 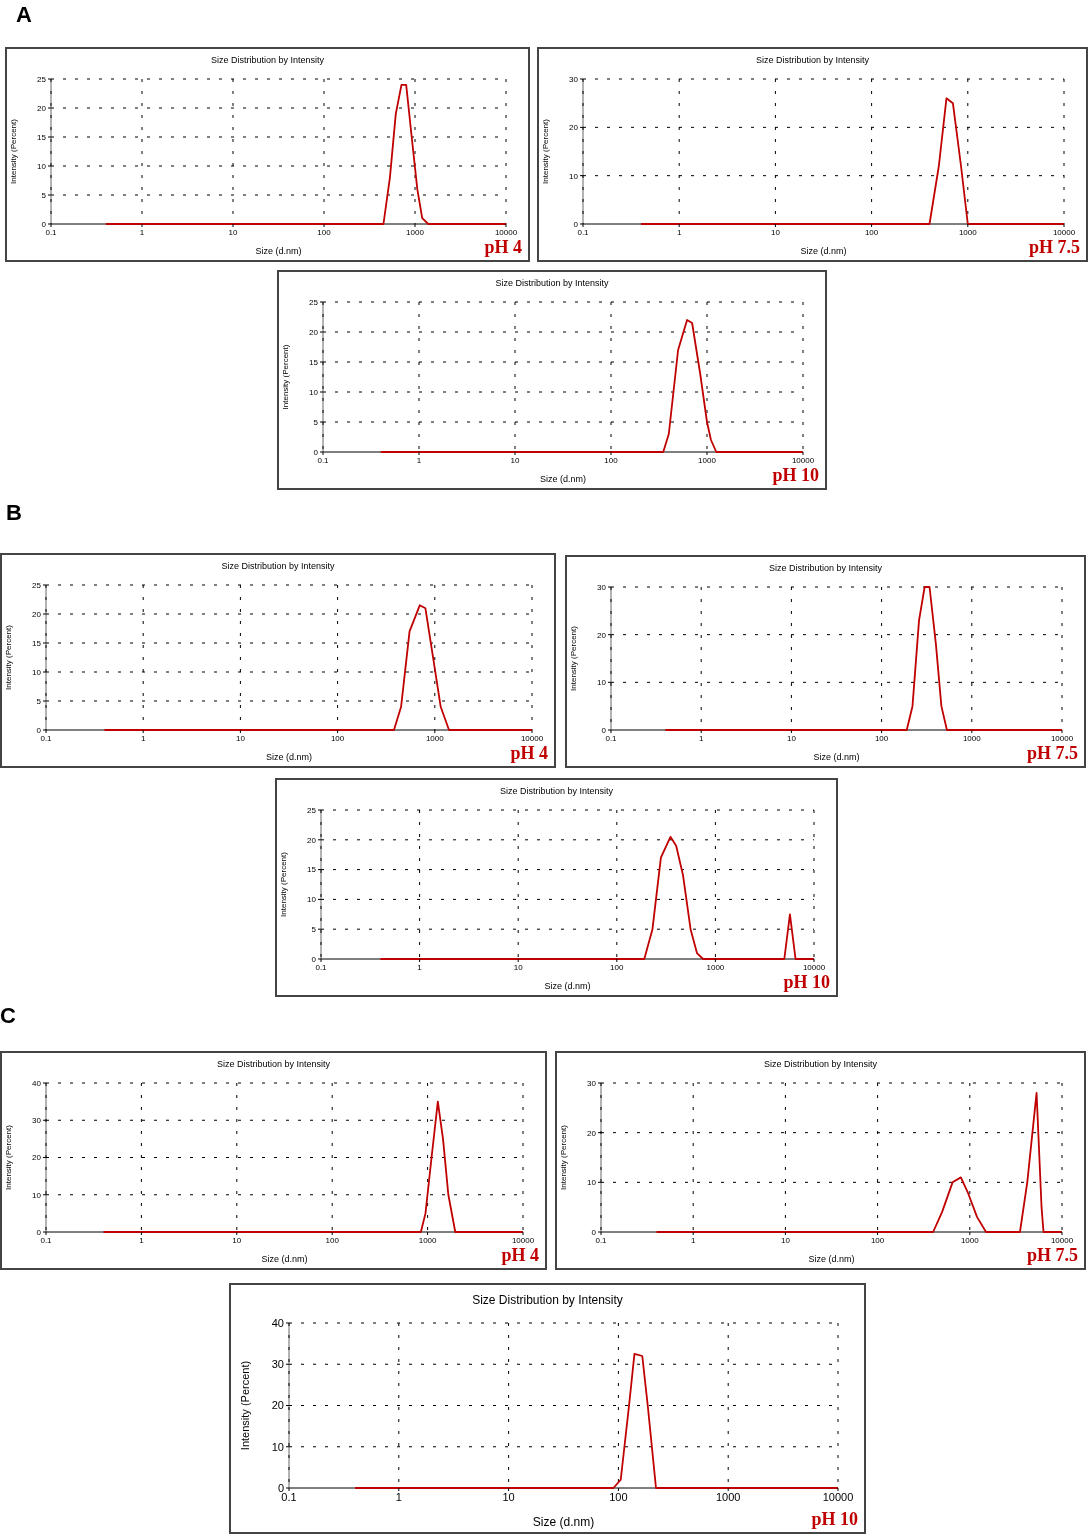 What do you see at coordinates (8, 1016) in the screenshot?
I see `text: C` at bounding box center [8, 1016].